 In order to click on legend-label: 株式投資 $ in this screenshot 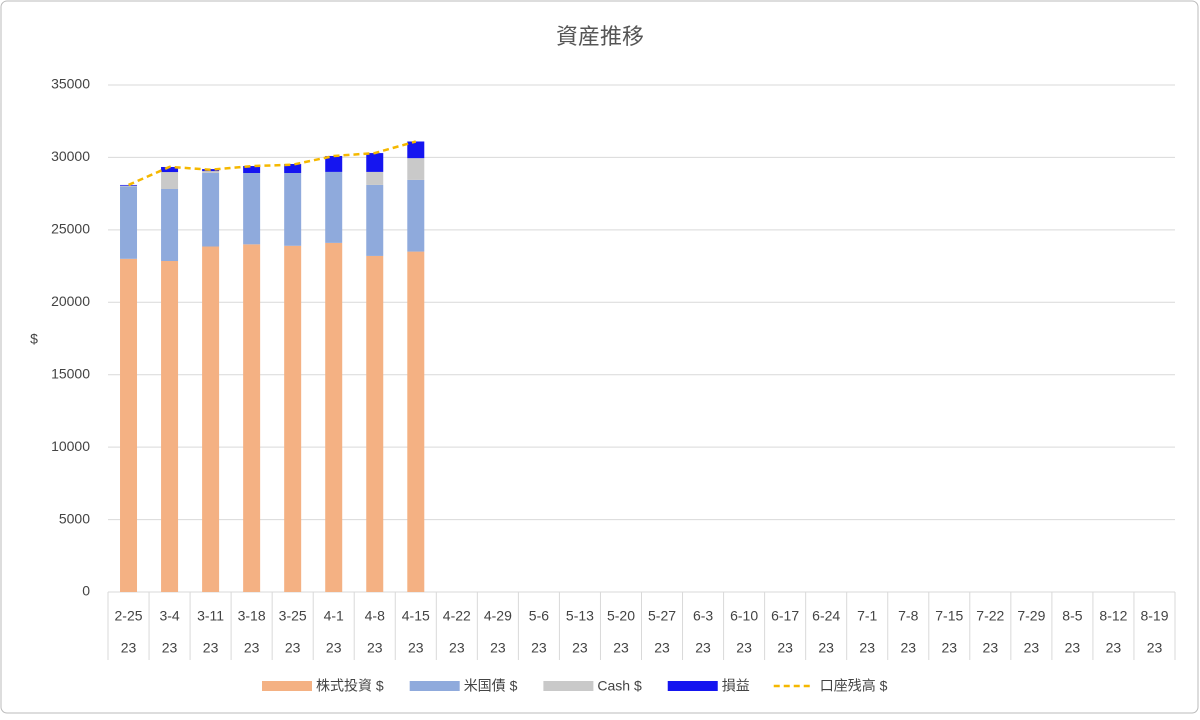, I will do `click(350, 686)`.